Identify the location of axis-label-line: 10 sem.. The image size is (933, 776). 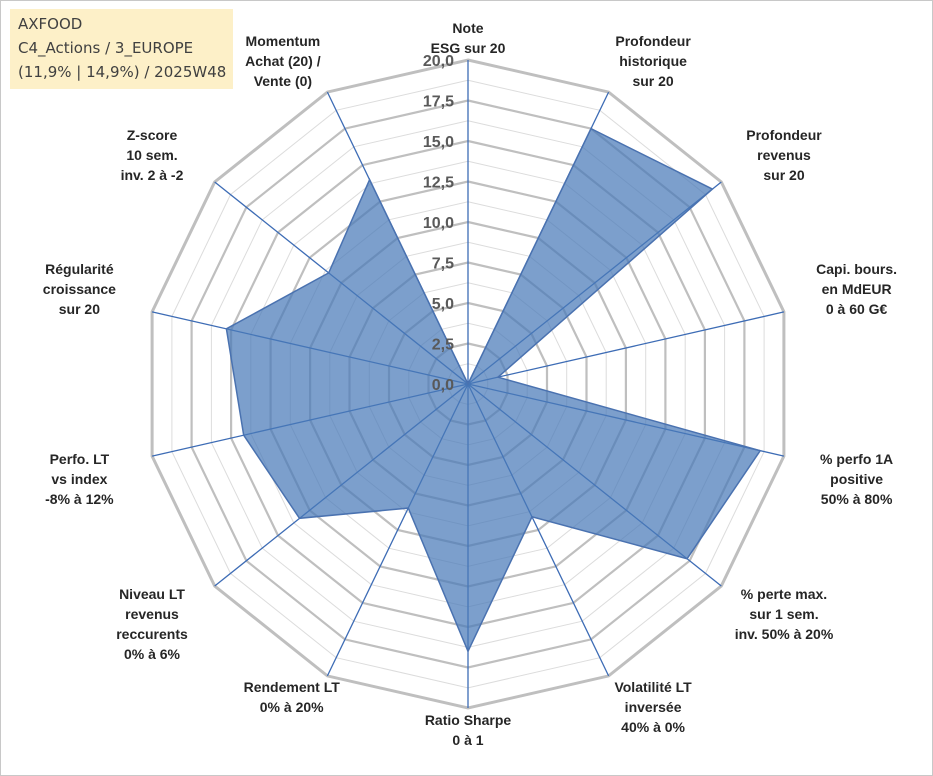
(152, 154).